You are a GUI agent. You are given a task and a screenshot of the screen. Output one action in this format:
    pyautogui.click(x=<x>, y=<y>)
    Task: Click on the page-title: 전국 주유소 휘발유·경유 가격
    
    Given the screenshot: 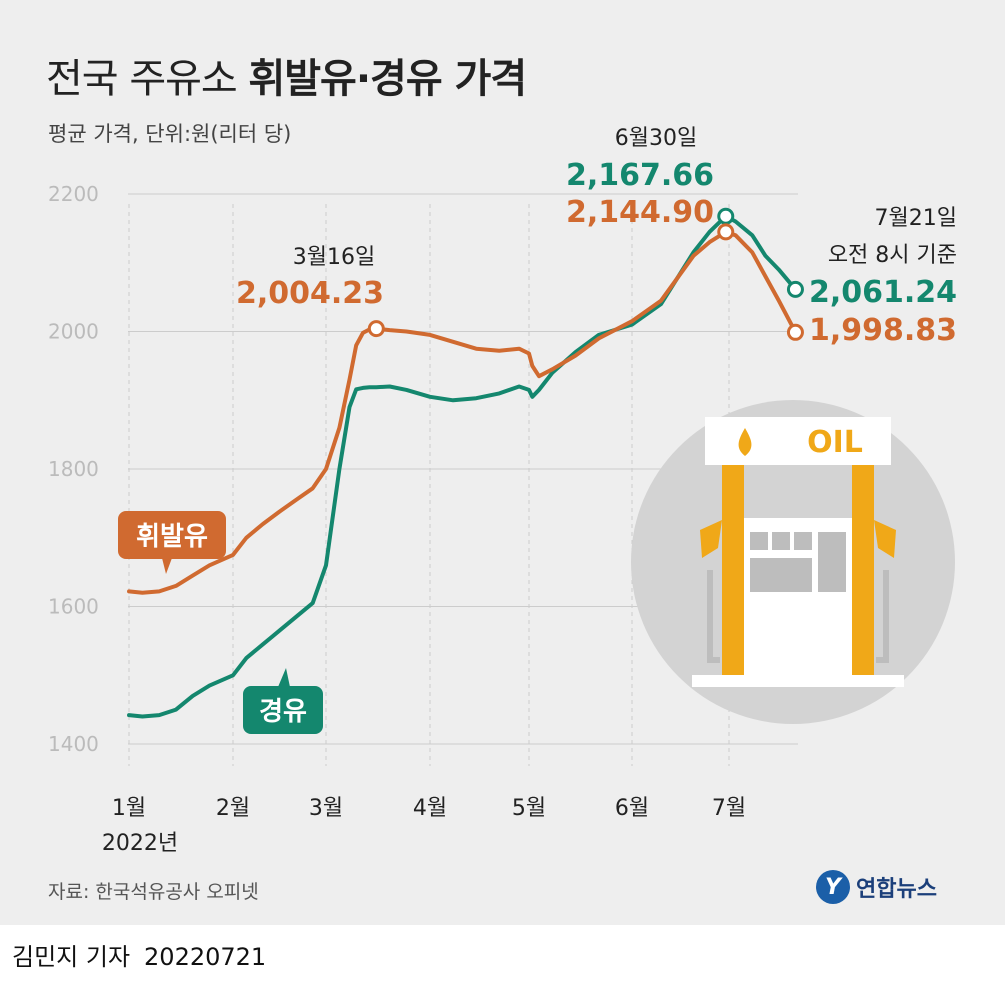 What is the action you would take?
    pyautogui.click(x=286, y=75)
    